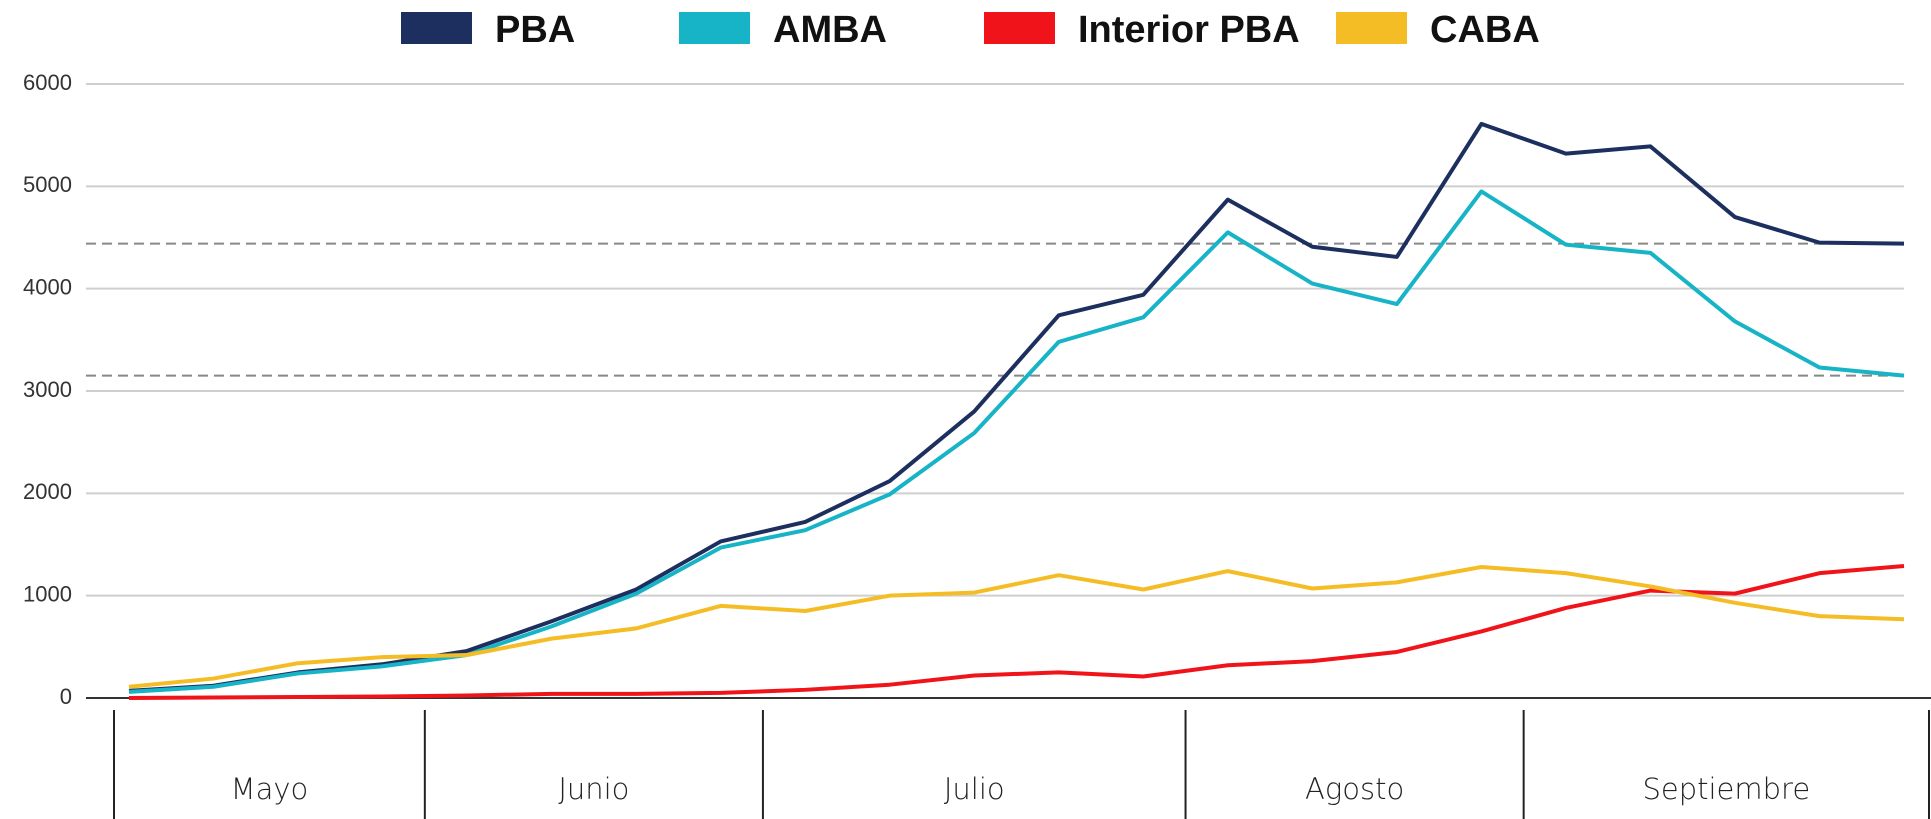  I want to click on y-tick-label: 1000, so click(47, 593).